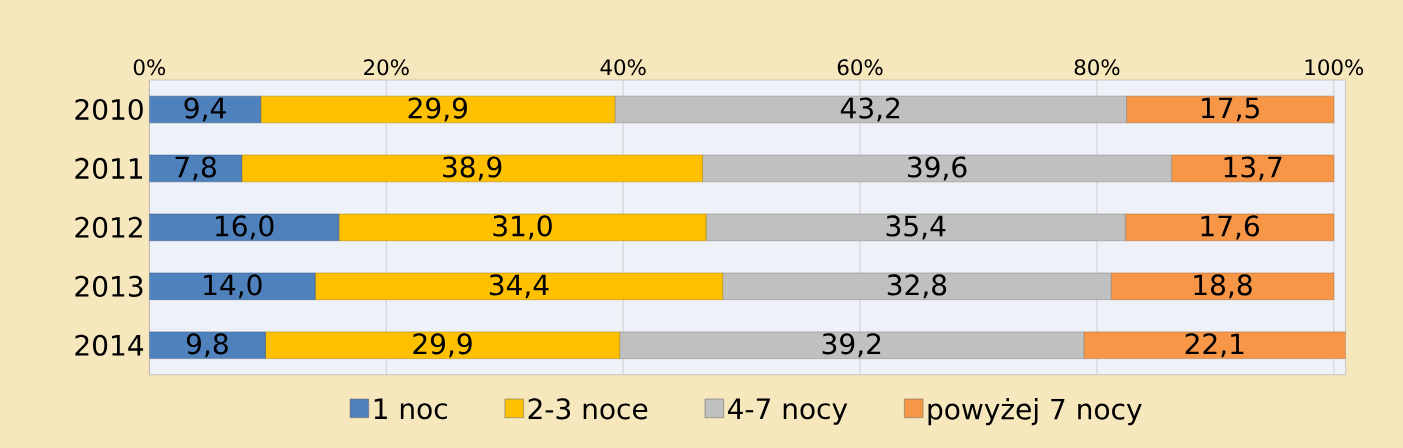  I want to click on data-label: 43,2, so click(870, 109).